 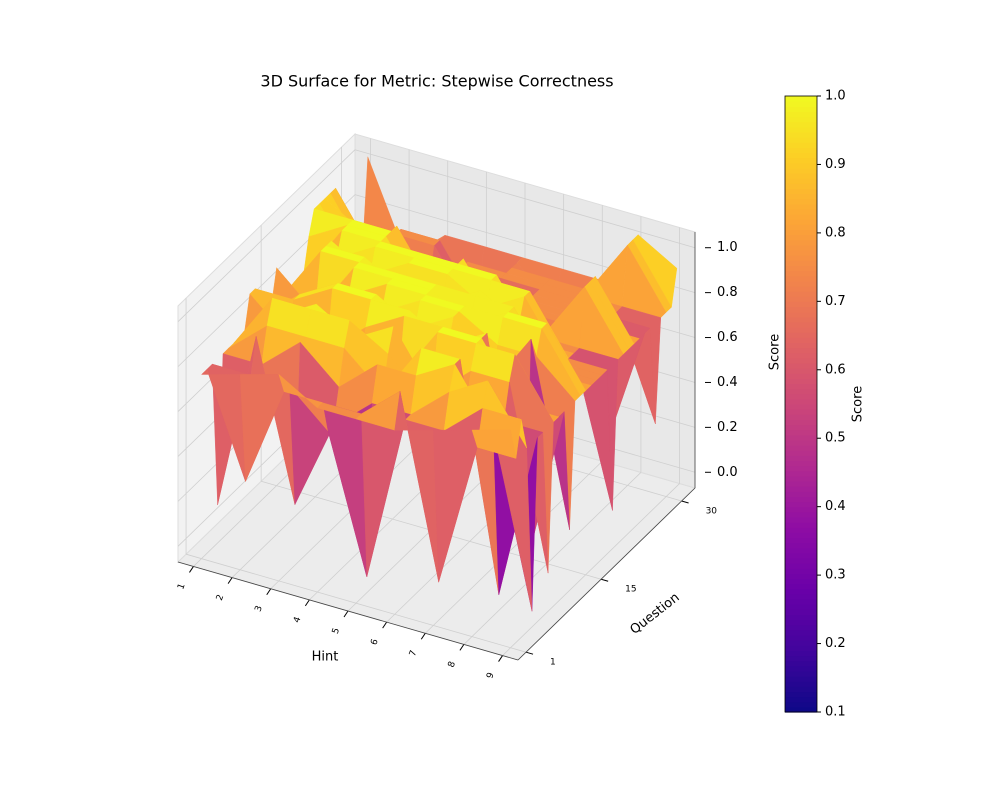 What do you see at coordinates (259, 608) in the screenshot?
I see `x-tick-label: 3` at bounding box center [259, 608].